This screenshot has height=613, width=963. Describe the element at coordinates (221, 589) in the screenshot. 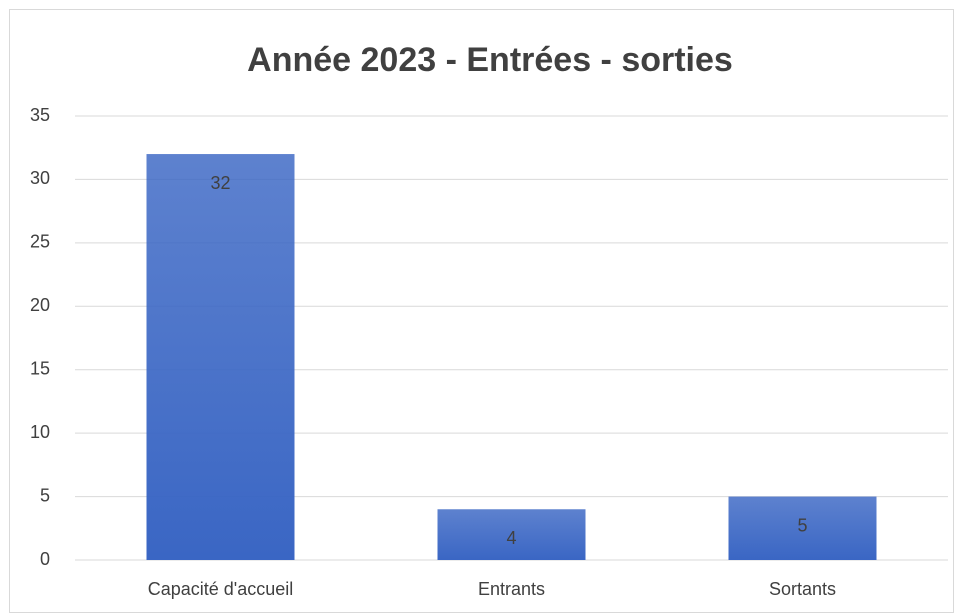

I see `x-tick-label: Capacité d'accueil` at that location.